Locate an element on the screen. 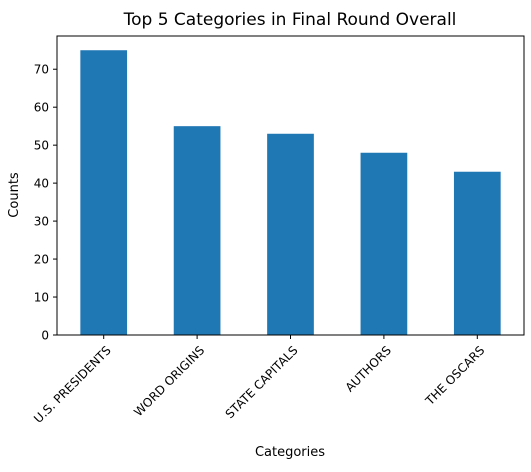  y-tick-label-2: 20 is located at coordinates (41, 260).